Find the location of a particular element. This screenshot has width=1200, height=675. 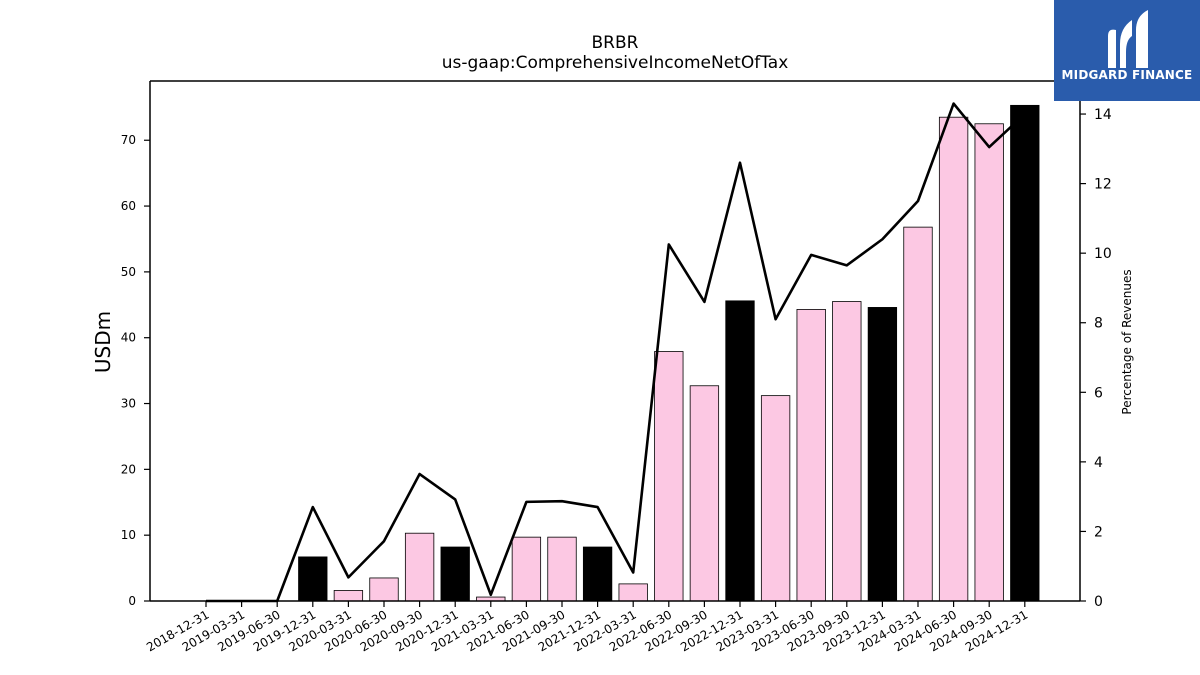

logo-text: MIDGARD FINANCE is located at coordinates (1127, 75).